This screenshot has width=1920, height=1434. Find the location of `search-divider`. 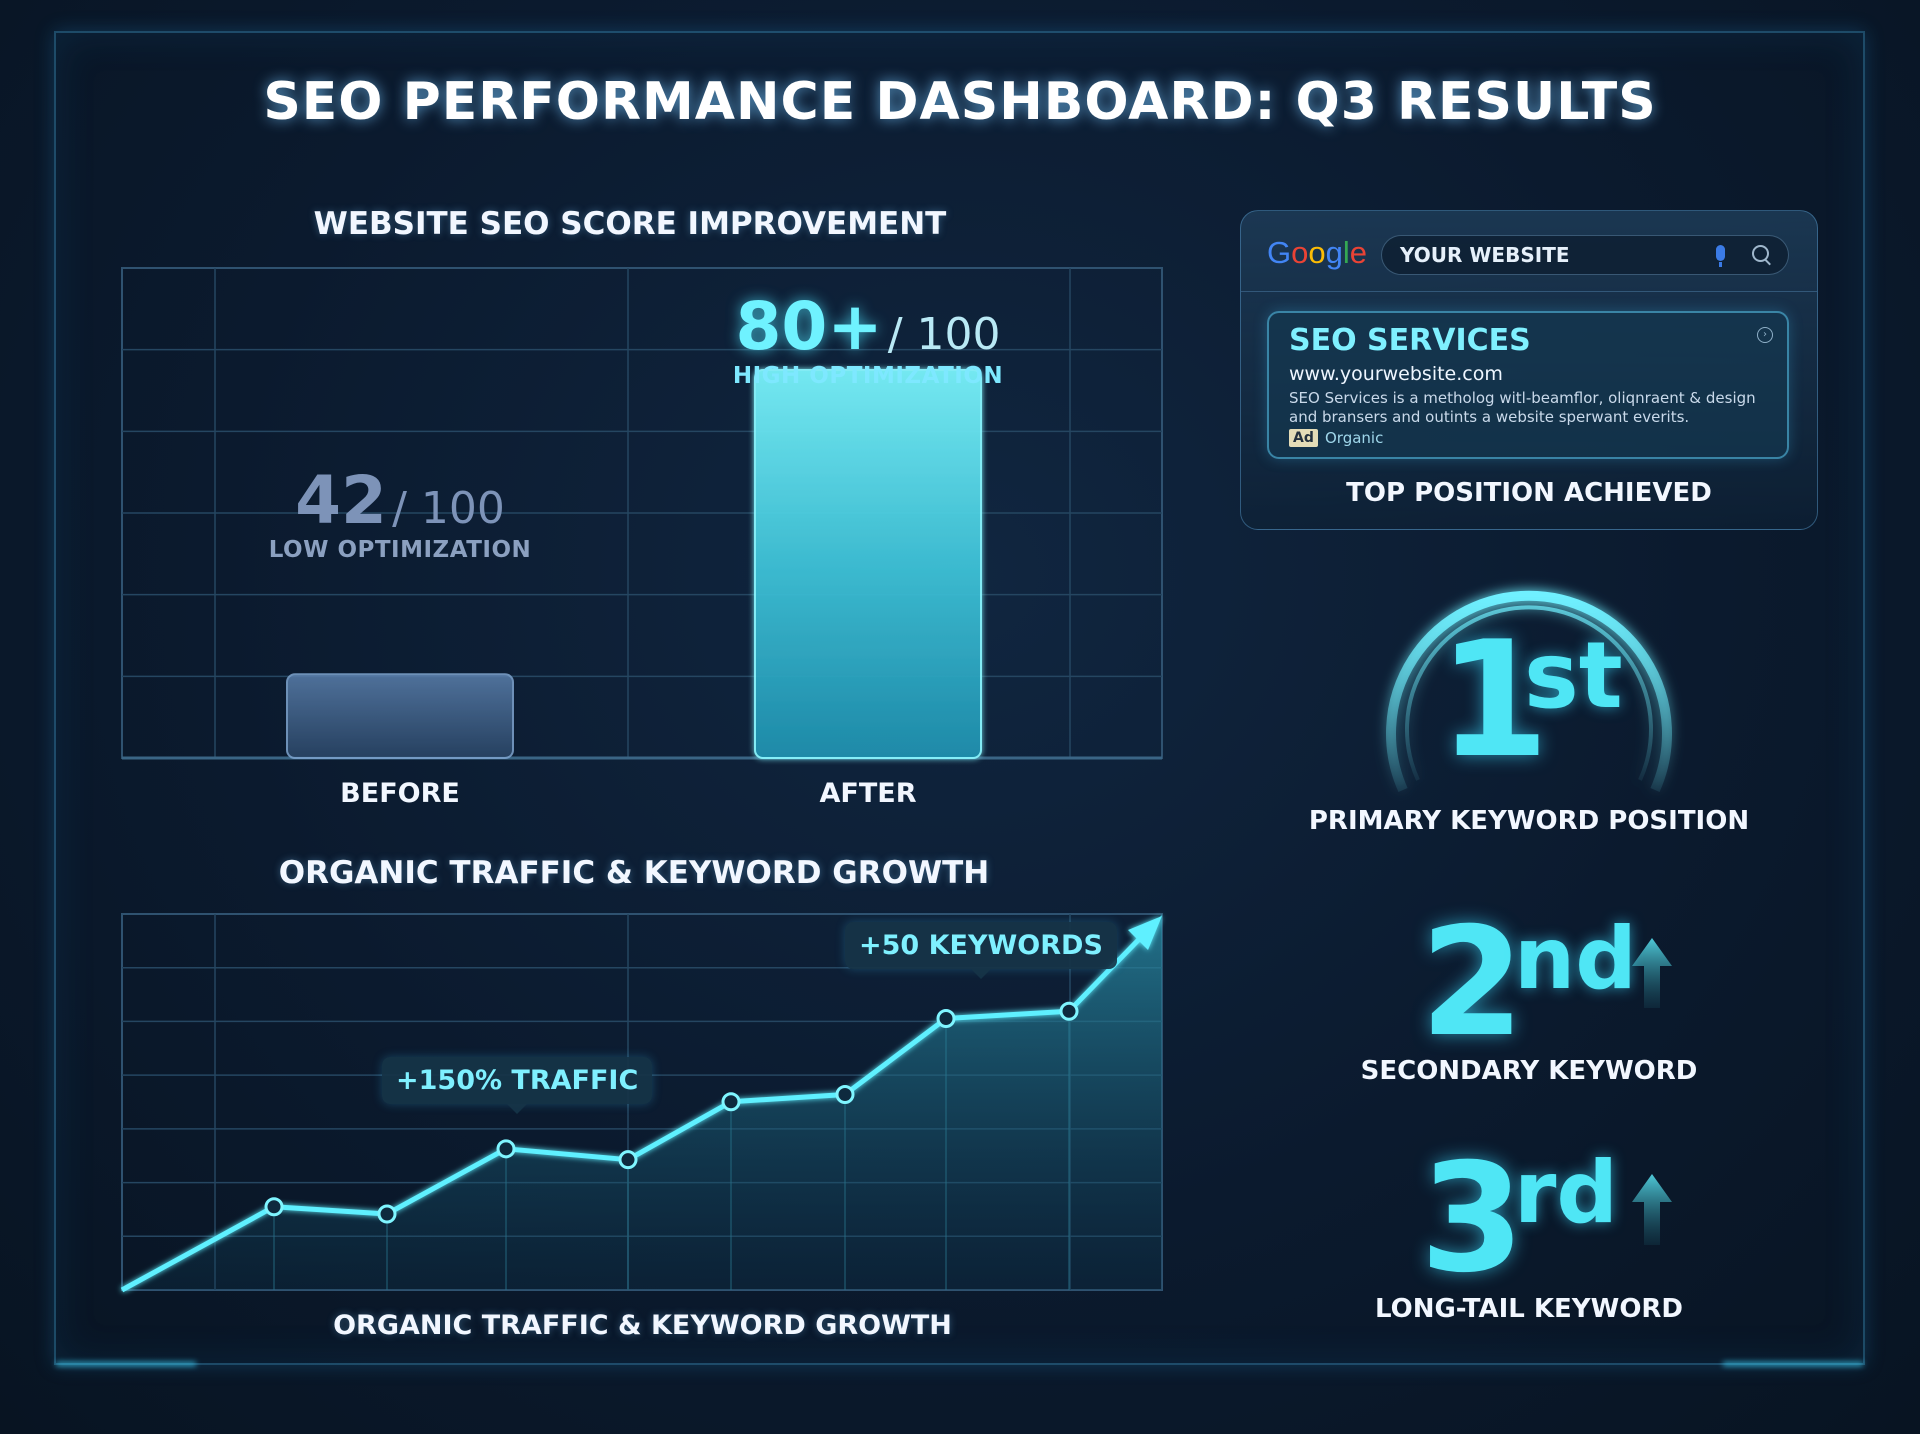

search-divider is located at coordinates (1529, 291).